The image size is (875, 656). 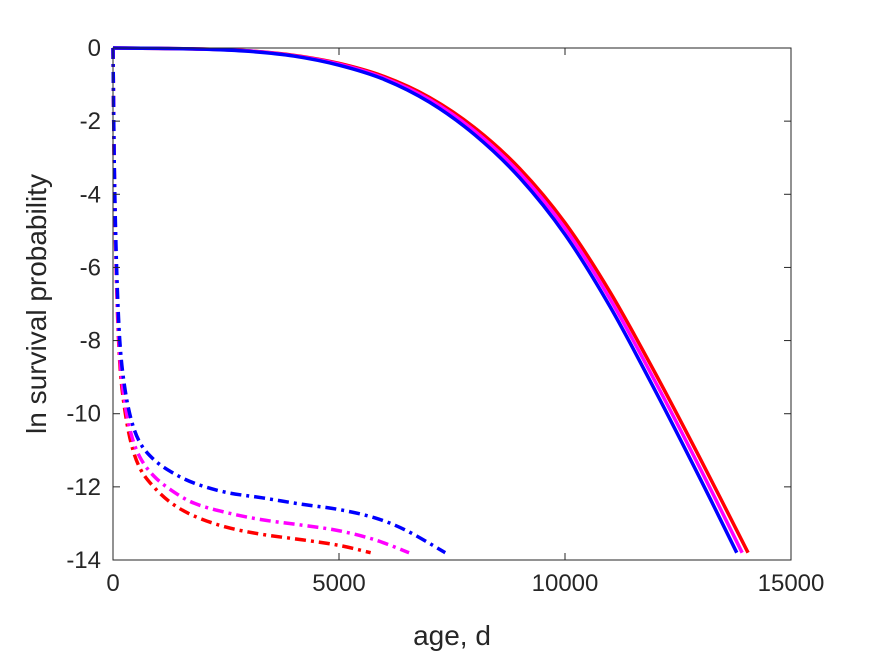 What do you see at coordinates (565, 583) in the screenshot?
I see `x-tick-label: 10000` at bounding box center [565, 583].